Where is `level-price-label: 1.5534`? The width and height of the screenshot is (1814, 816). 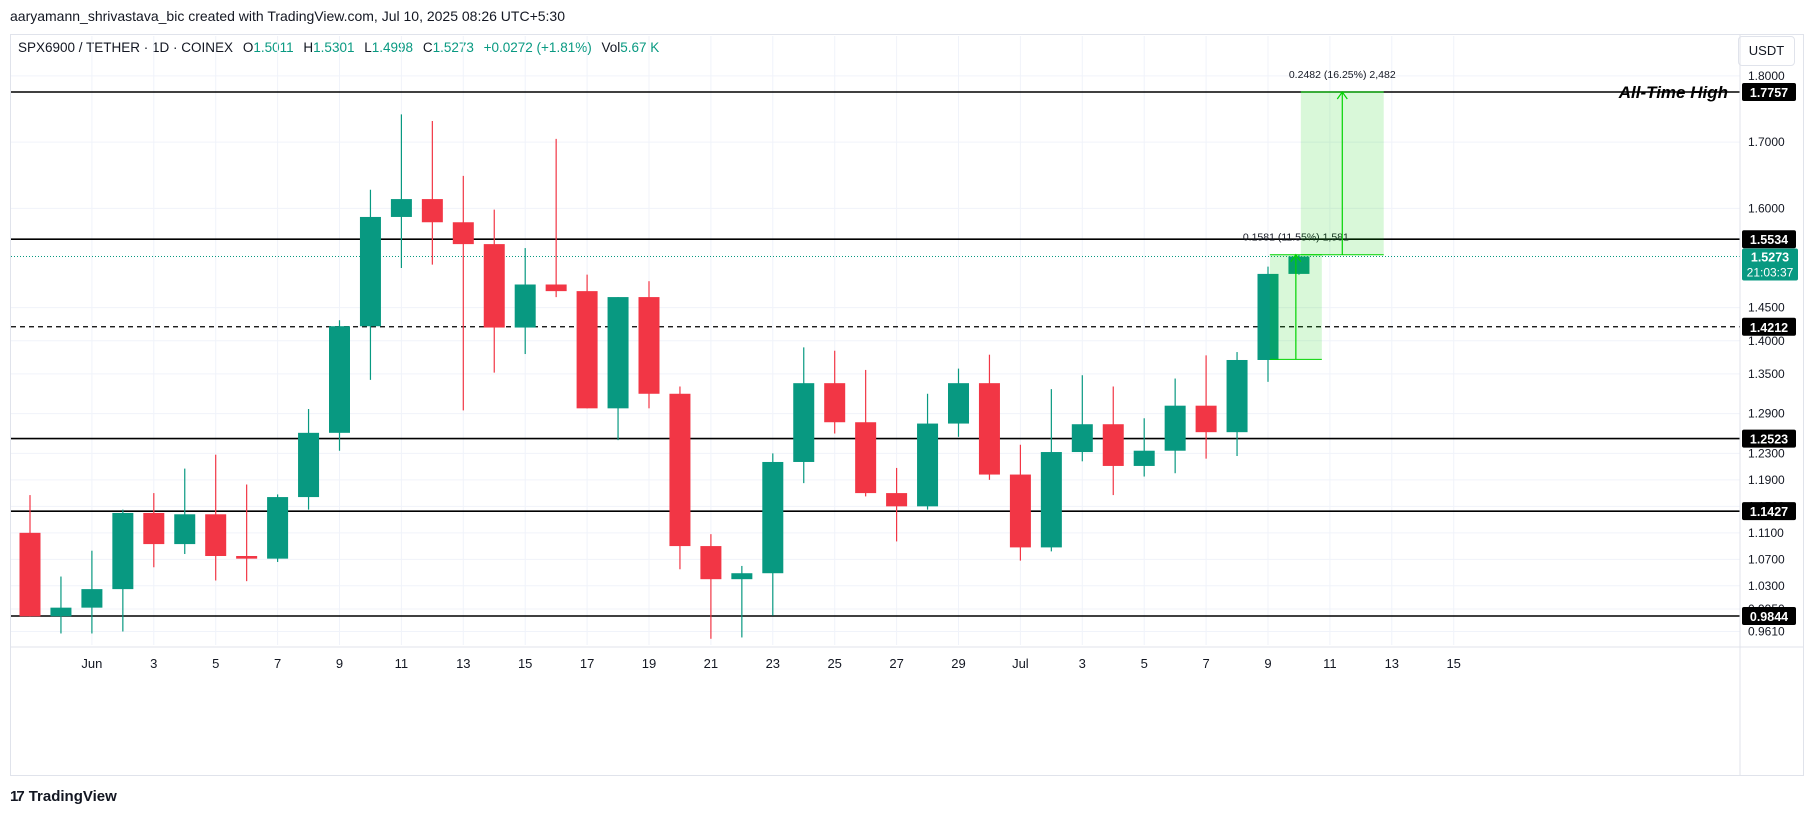 level-price-label: 1.5534 is located at coordinates (1769, 240).